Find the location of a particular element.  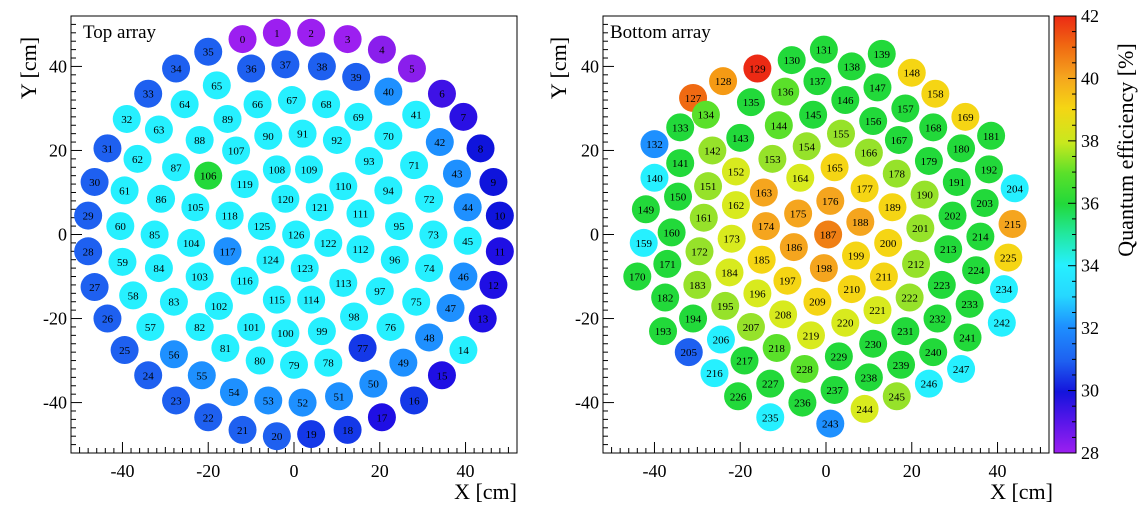

pmt-185: 185 is located at coordinates (761, 259).